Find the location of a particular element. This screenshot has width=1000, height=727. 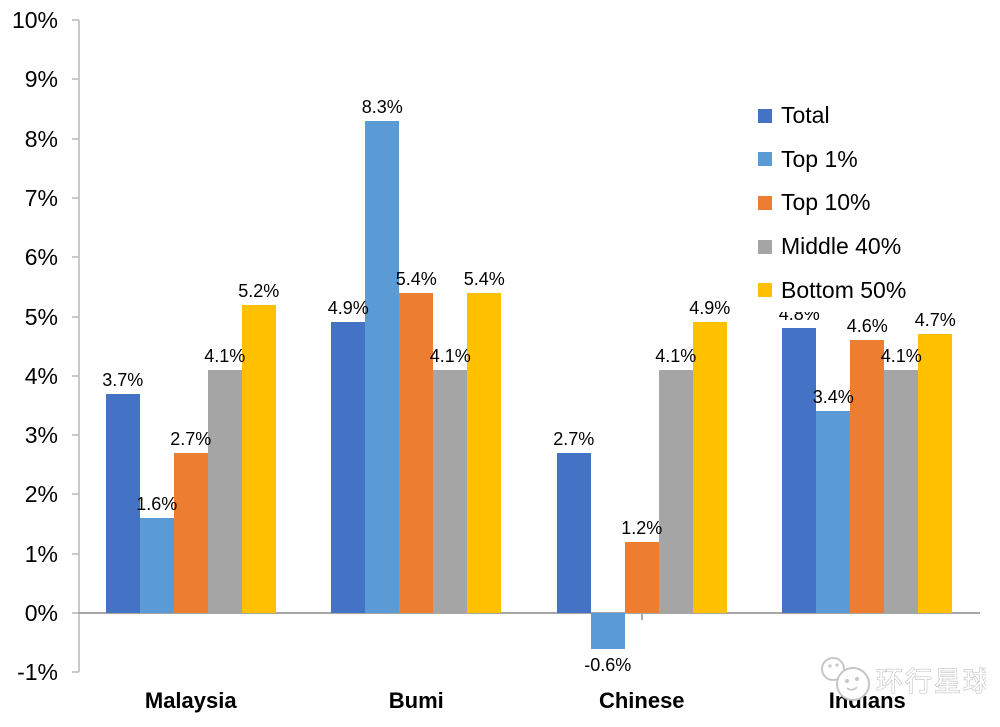

legend-label: Middle 40% is located at coordinates (841, 246).